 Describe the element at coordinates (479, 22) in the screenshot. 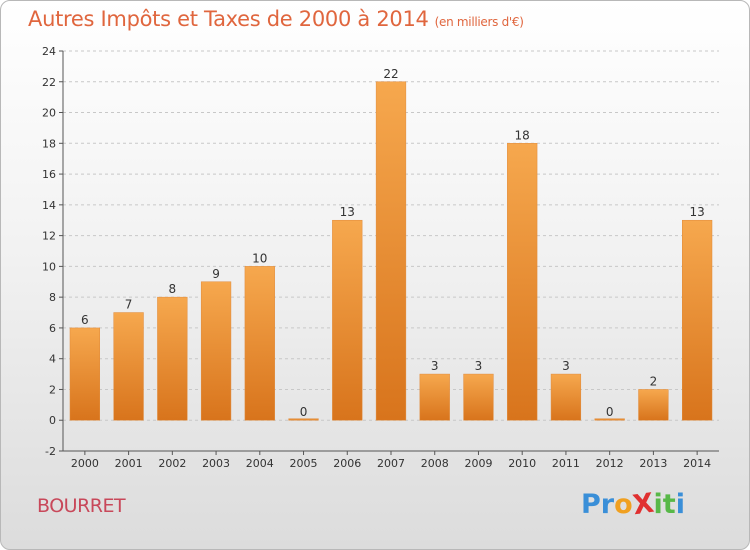

I see `chart-subtitle: (en milliers d'€)` at that location.